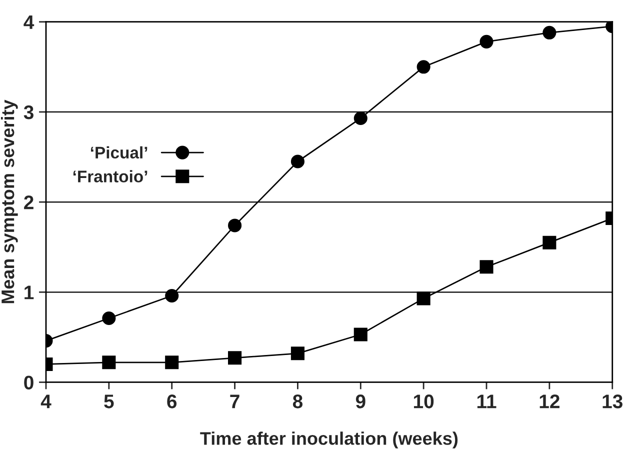 This screenshot has width=630, height=465. I want to click on x-tick-label: 11, so click(486, 401).